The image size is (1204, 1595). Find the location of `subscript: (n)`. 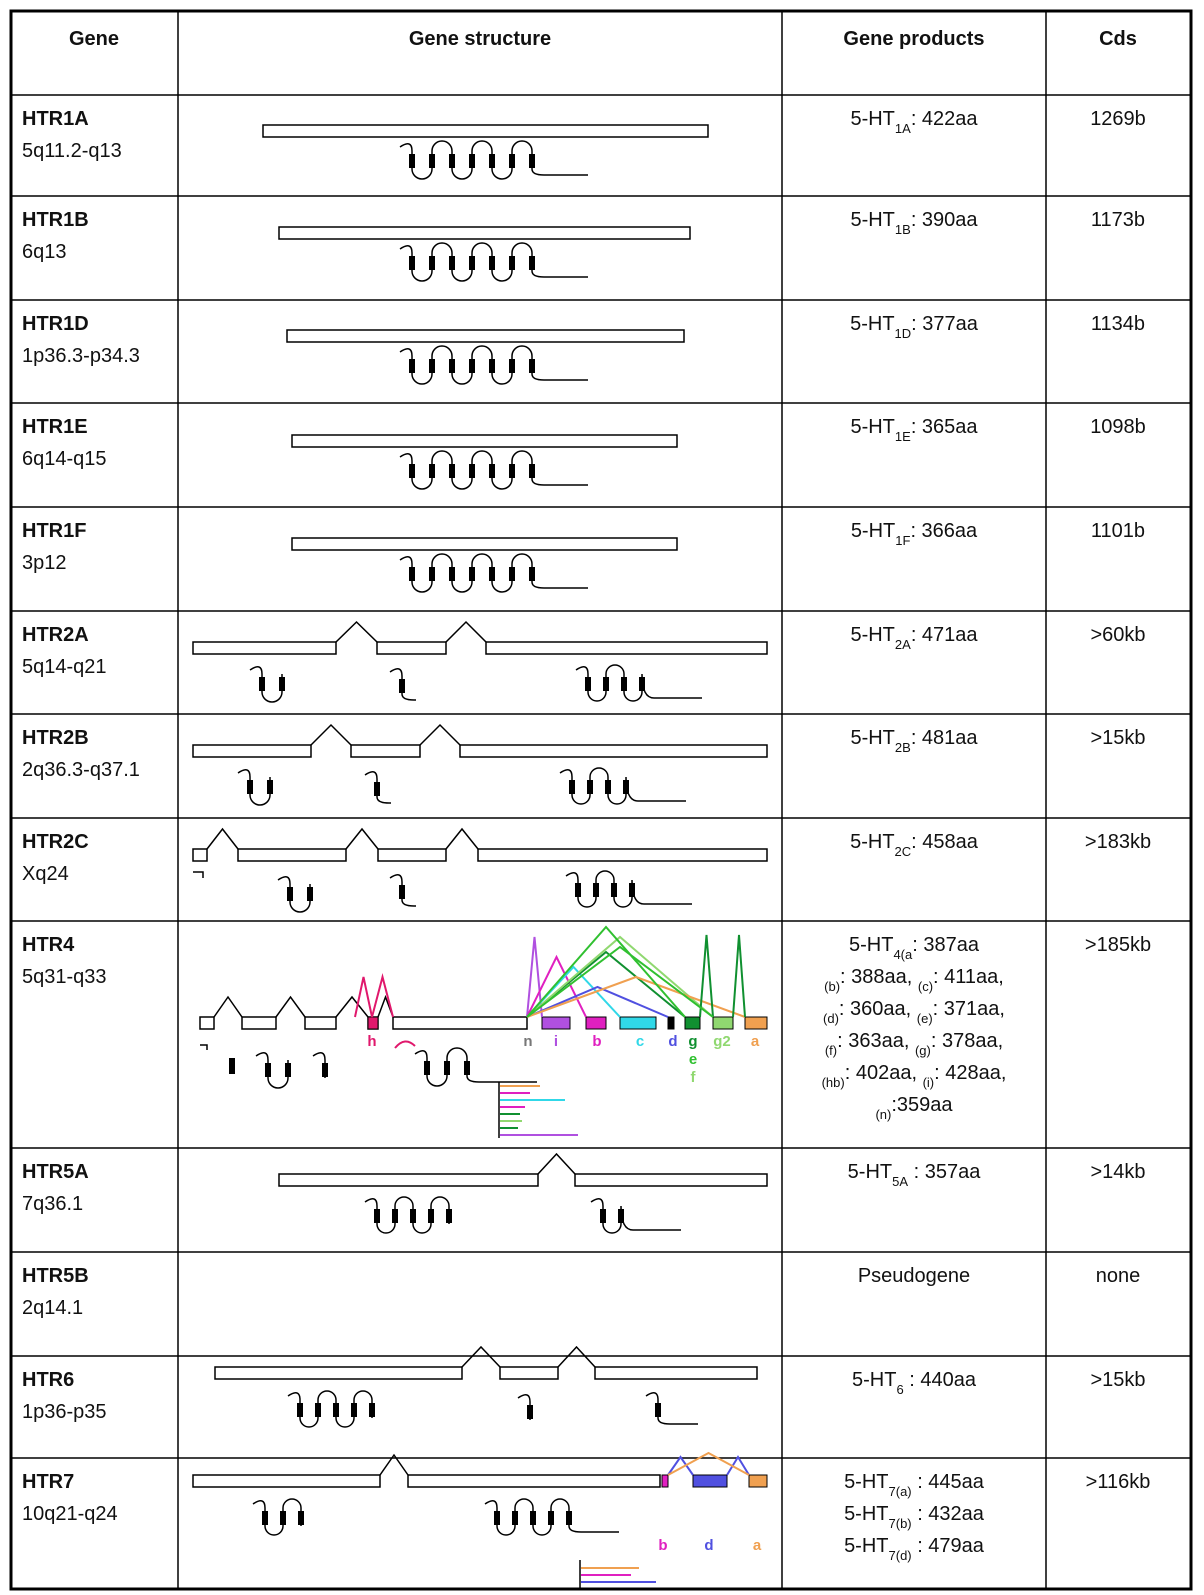

subscript: (n) is located at coordinates (883, 1114).